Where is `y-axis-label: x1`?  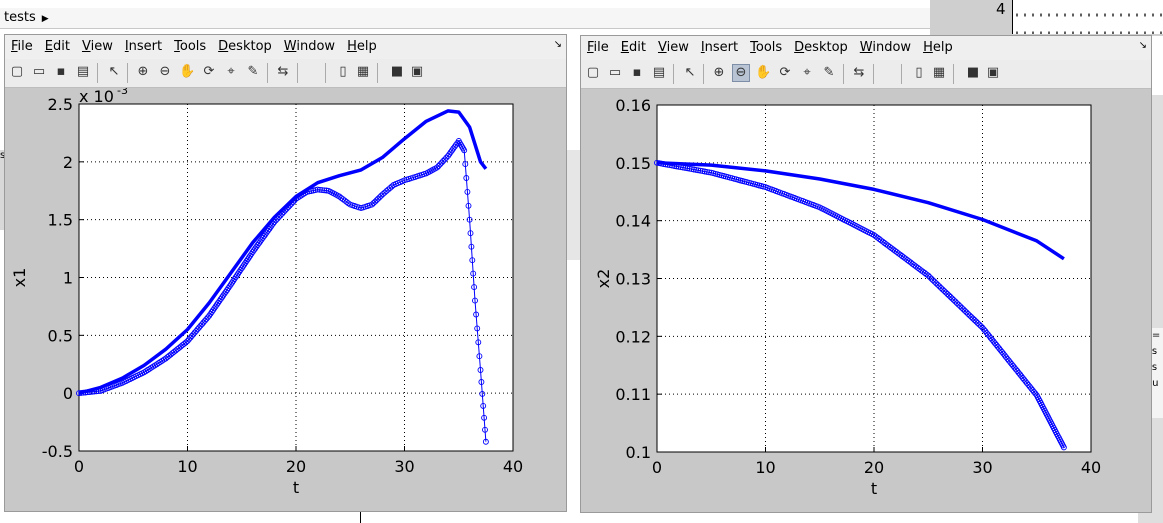 y-axis-label: x1 is located at coordinates (19, 278).